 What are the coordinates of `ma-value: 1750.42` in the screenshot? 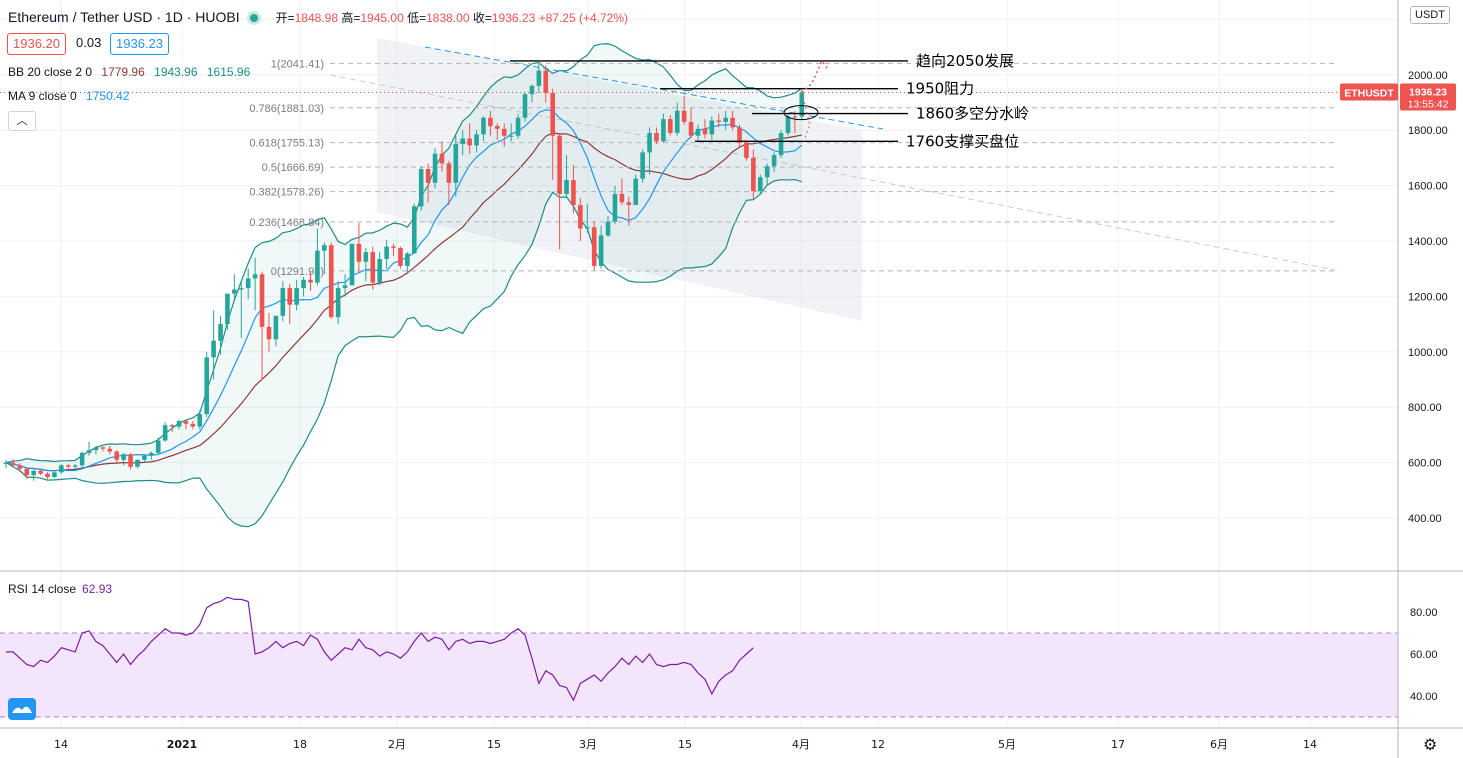 It's located at (108, 96).